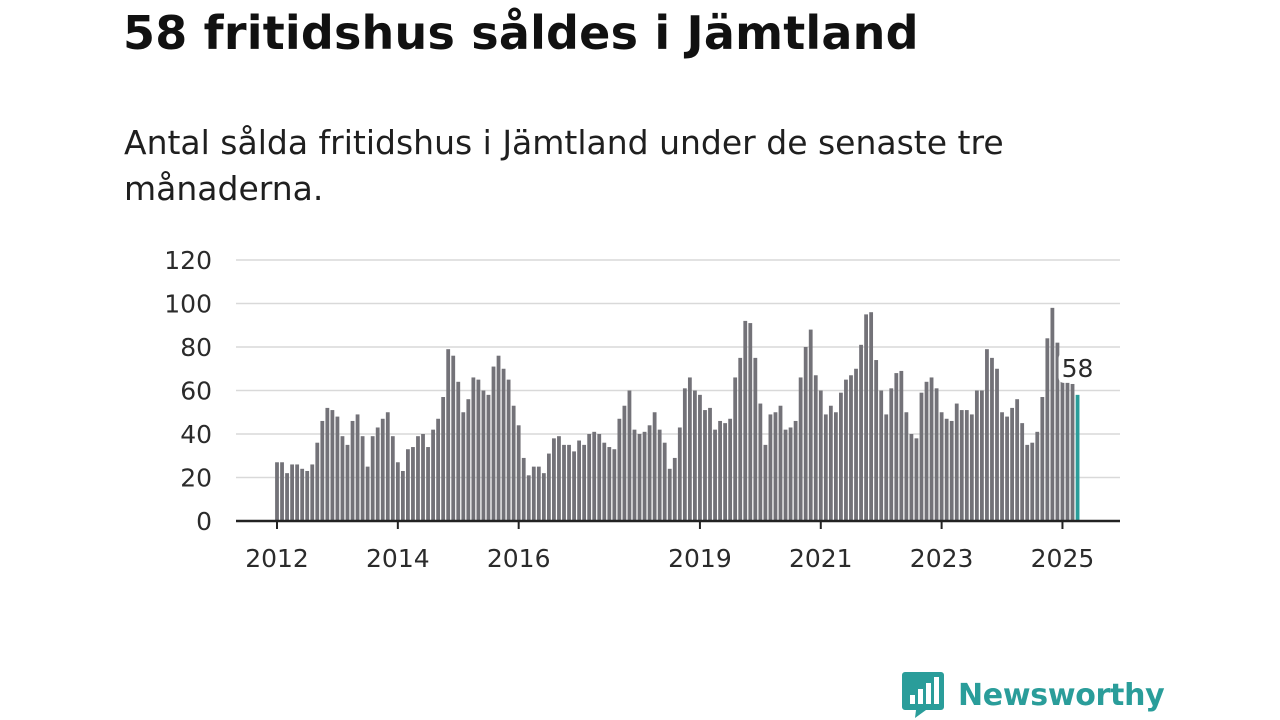 The image size is (1280, 720). I want to click on y-axis-tick-labels: 0 20 40 60 80 100 120, so click(188, 391).